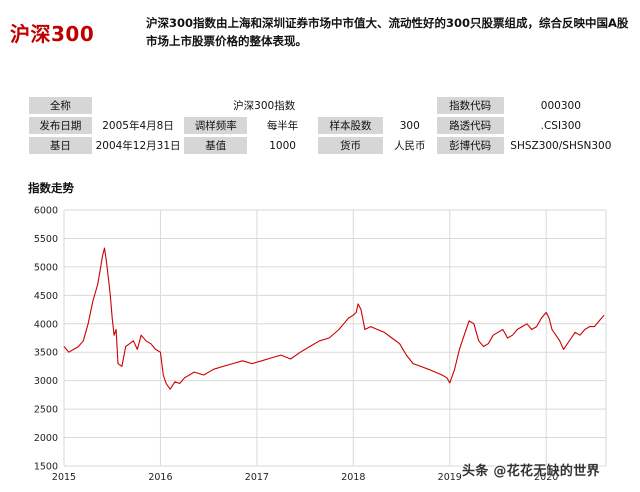 This screenshot has height=492, width=640. What do you see at coordinates (46, 339) in the screenshot?
I see `y-tick-labels: 1500 2000 2500 3000 3500 4000 4500 5000 5500 6000` at bounding box center [46, 339].